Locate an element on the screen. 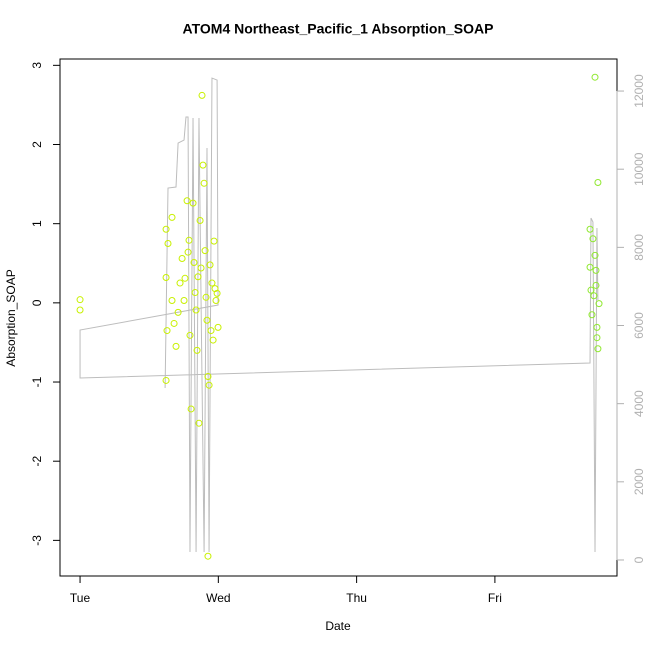  y2-tick-label: 10000 is located at coordinates (639, 169).